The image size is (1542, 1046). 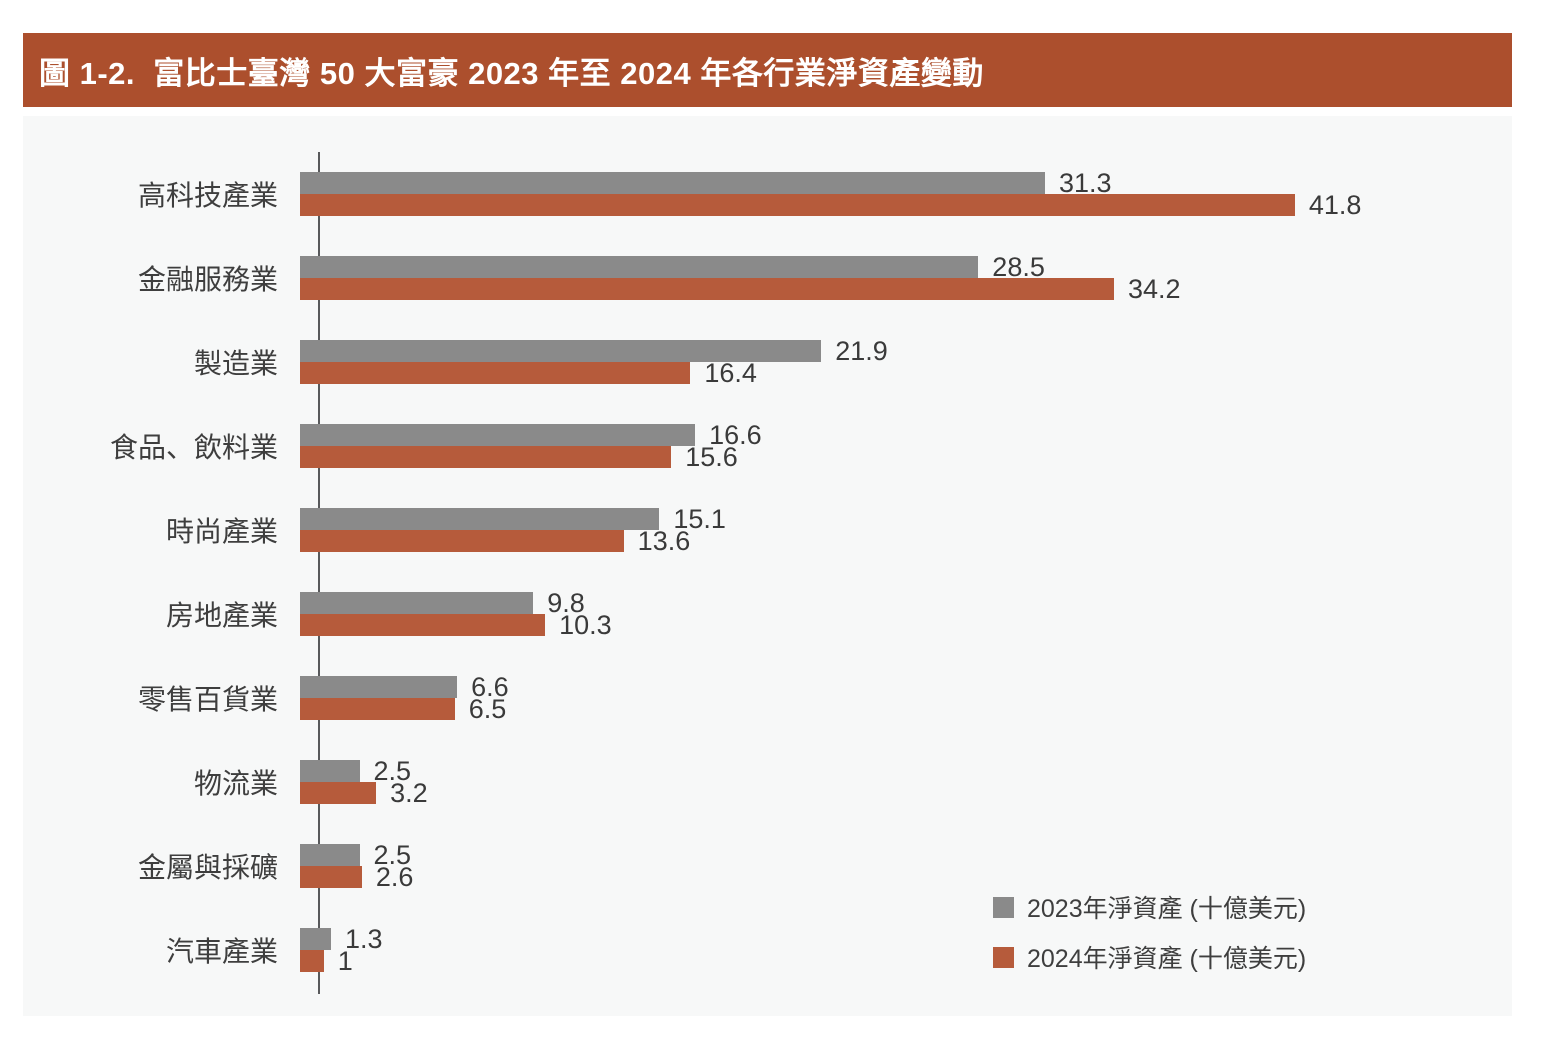 I want to click on category-label: 時尚產業, so click(x=221, y=531).